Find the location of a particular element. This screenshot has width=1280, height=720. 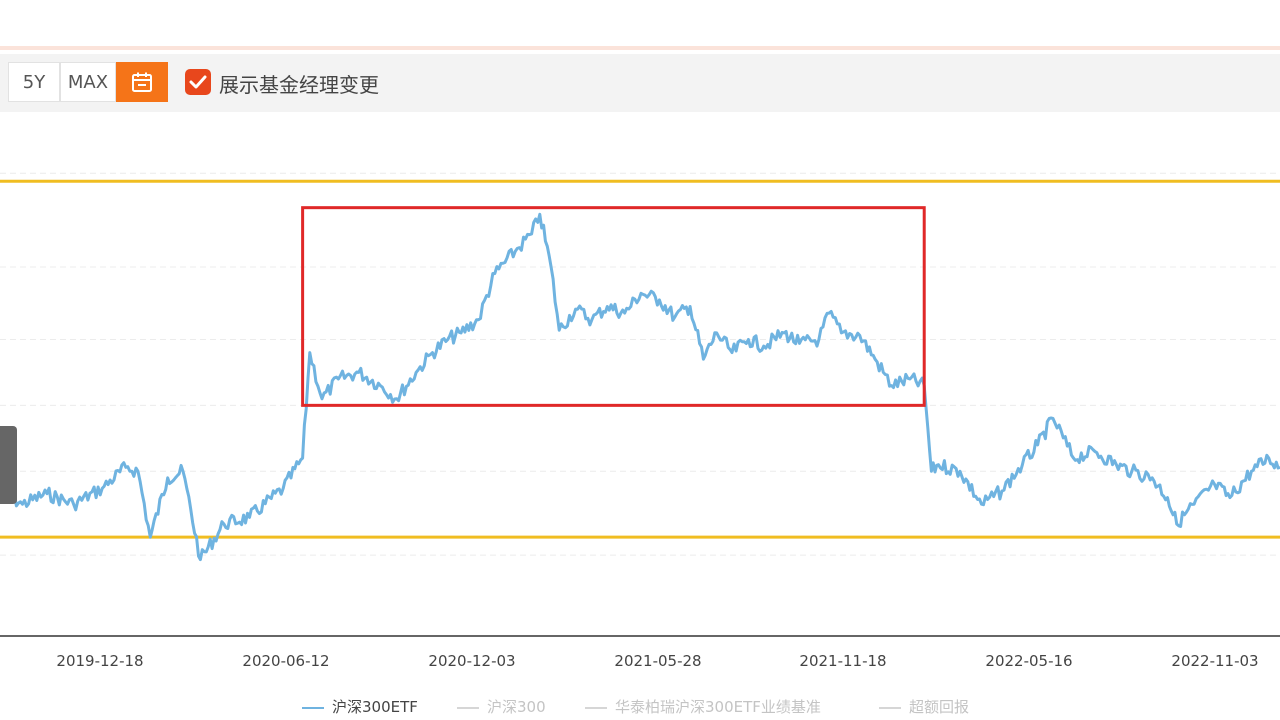

show-manager-change-checkbox is located at coordinates (198, 82).